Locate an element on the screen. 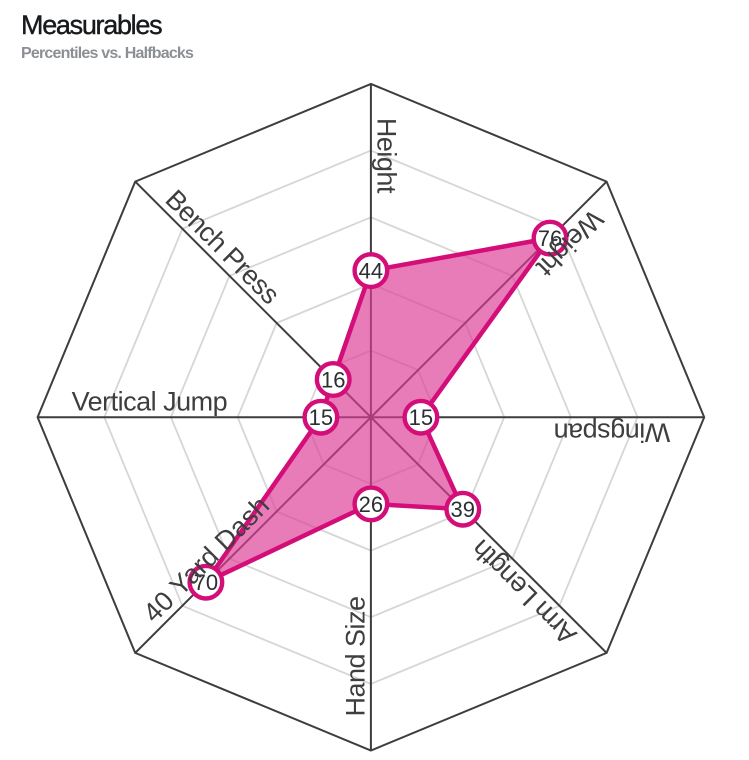 This screenshot has width=749, height=760. svg-text: 39 is located at coordinates (463, 509).